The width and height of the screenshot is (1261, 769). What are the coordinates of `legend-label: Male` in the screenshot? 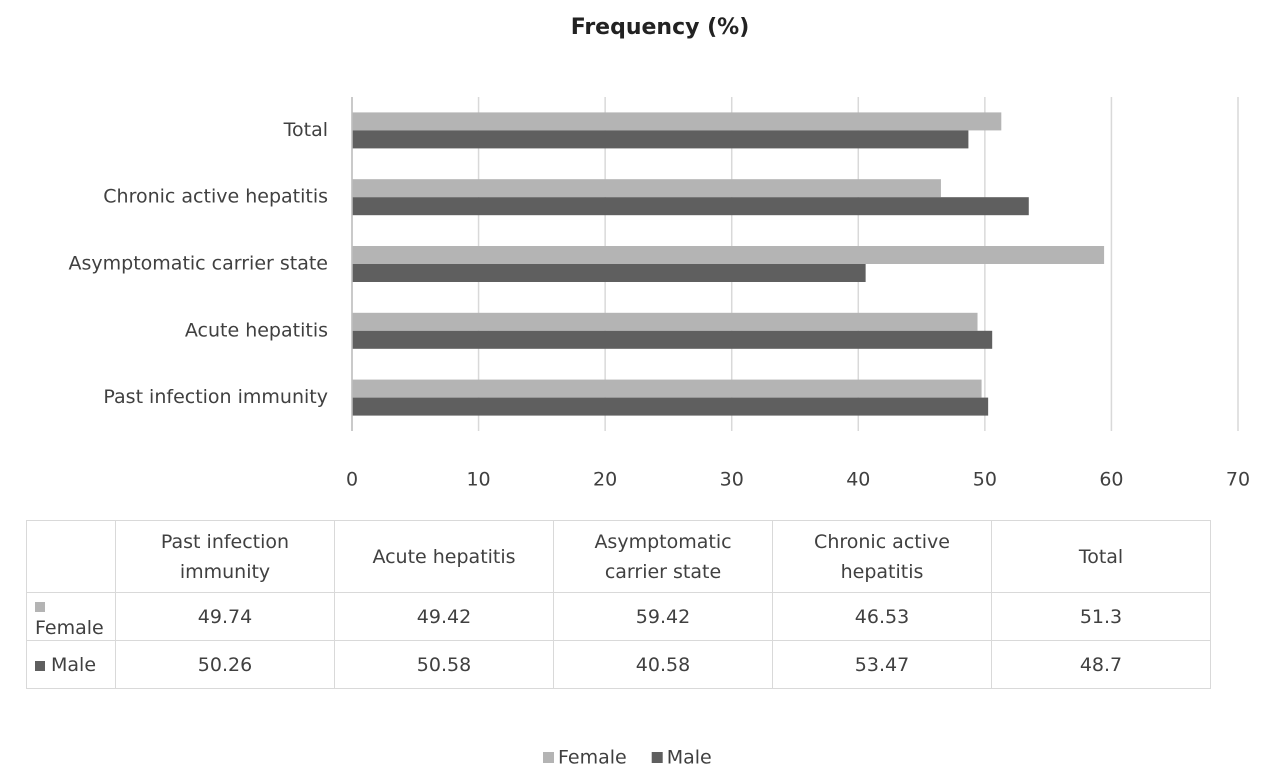 It's located at (689, 758).